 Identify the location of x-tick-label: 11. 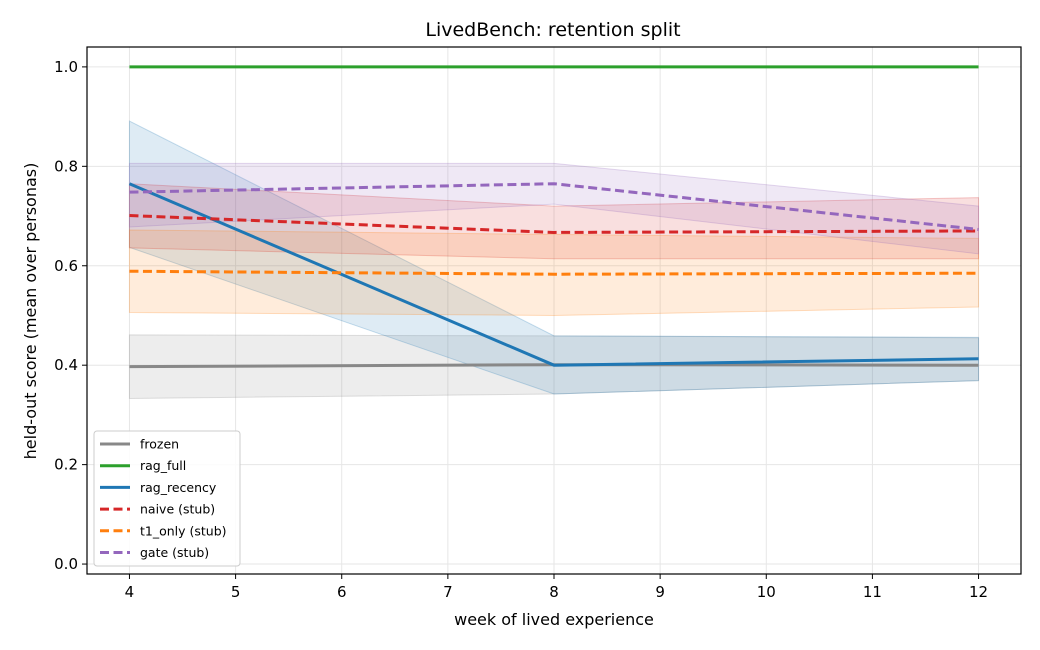
(872, 592).